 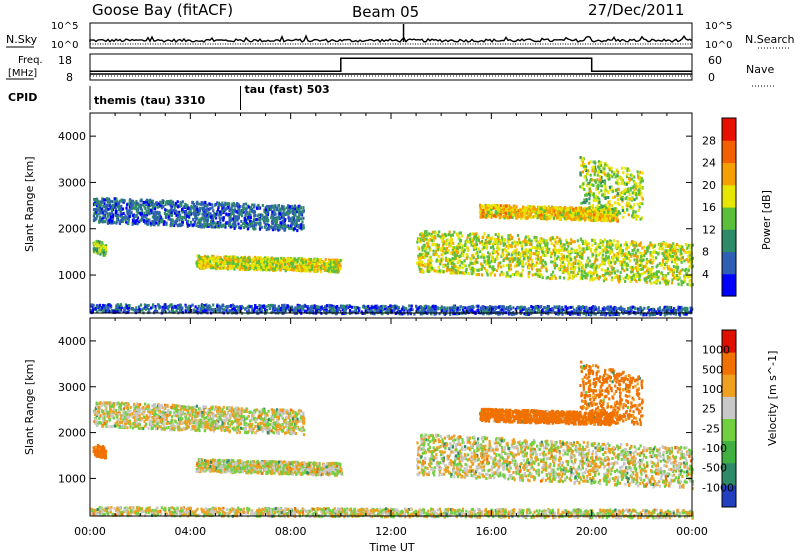 What do you see at coordinates (636, 10) in the screenshot?
I see `date-title: 27/Dec/2011` at bounding box center [636, 10].